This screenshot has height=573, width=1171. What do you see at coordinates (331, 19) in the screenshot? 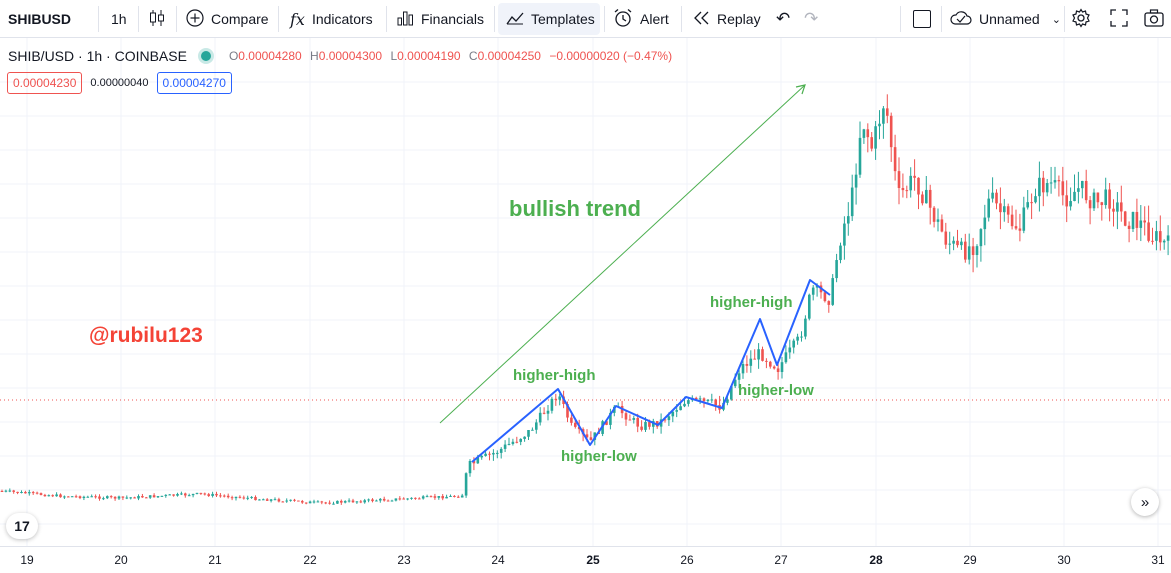
I see `indicators-button: fx Indicators` at bounding box center [331, 19].